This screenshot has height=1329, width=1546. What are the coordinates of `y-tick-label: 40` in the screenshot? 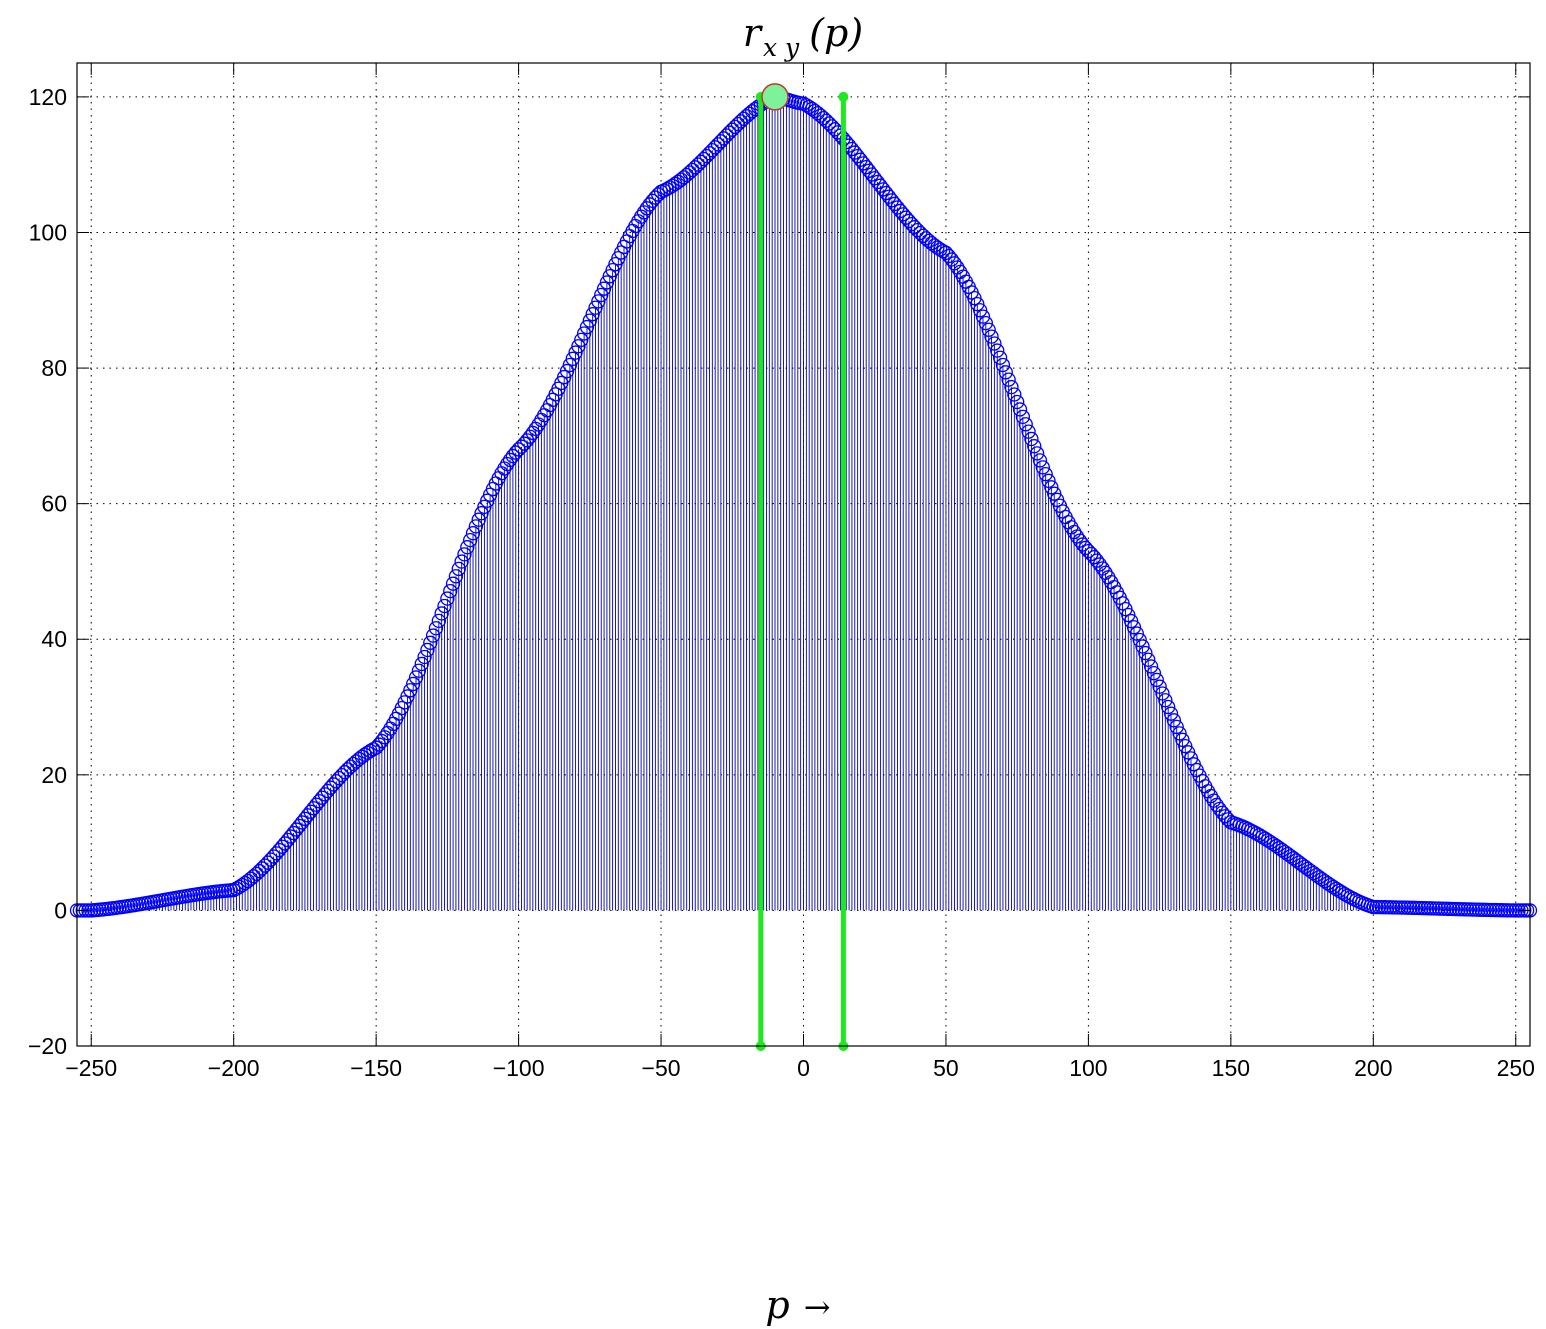 It's located at (54, 639).